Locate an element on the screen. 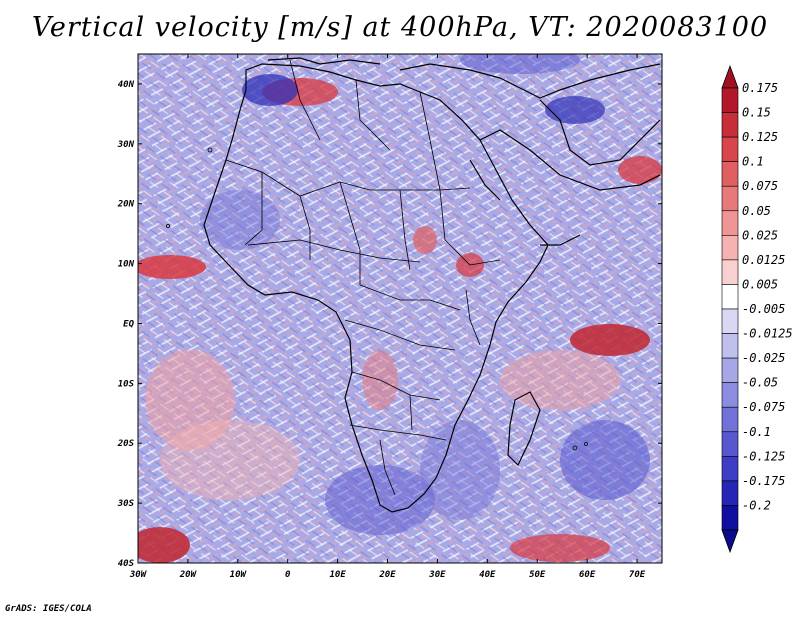 This screenshot has height=618, width=800. lat-label: 40N is located at coordinates (126, 85).